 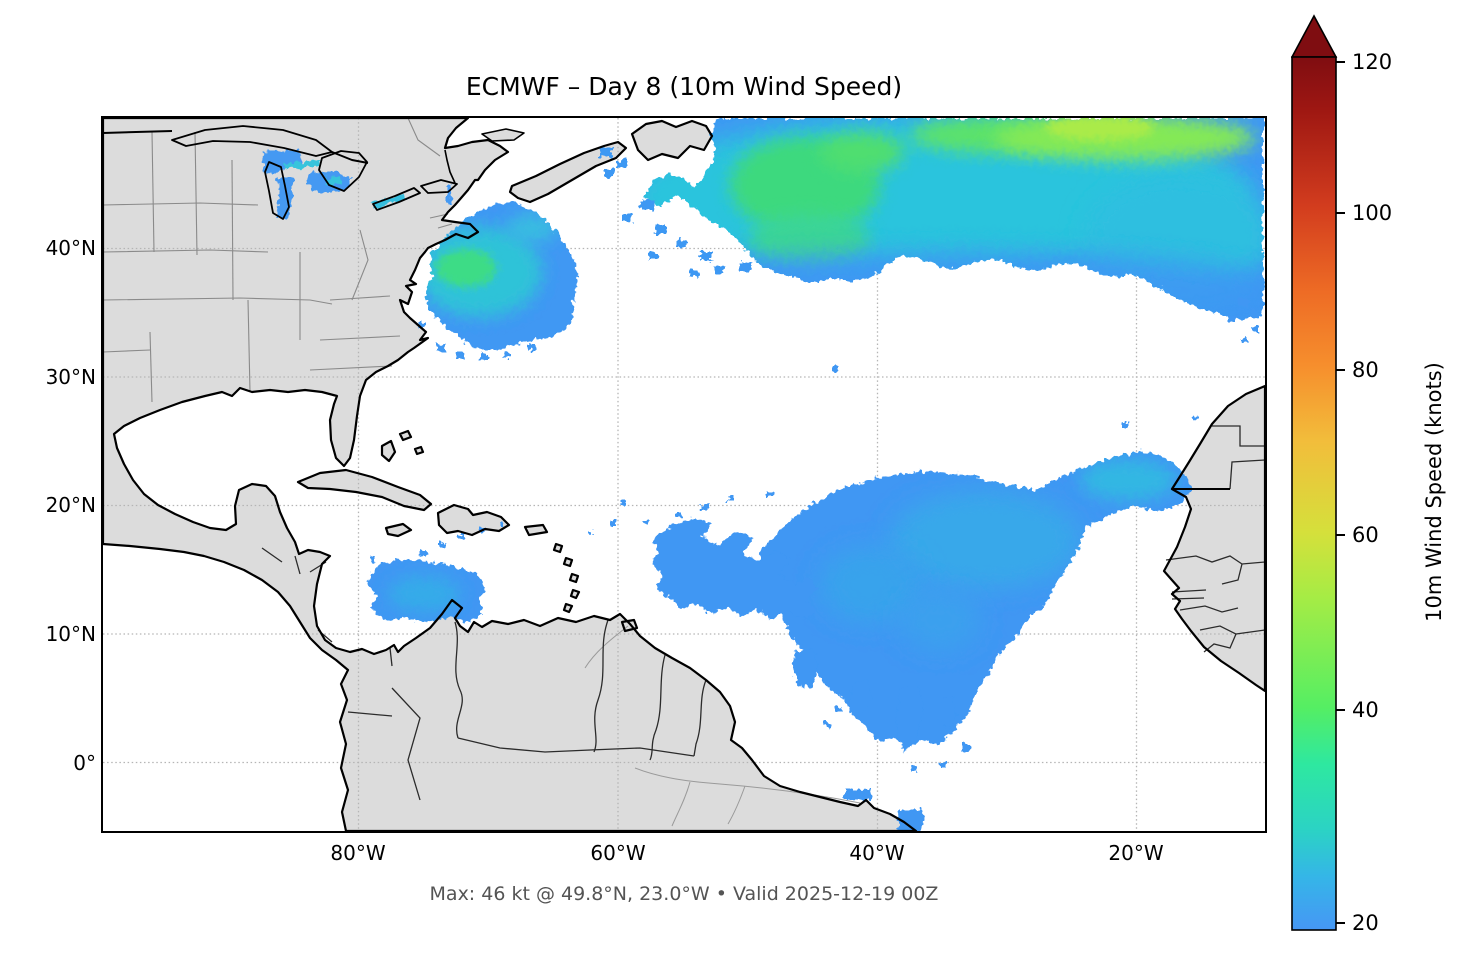 What do you see at coordinates (1372, 213) in the screenshot?
I see `colorbar-tick-label: 100` at bounding box center [1372, 213].